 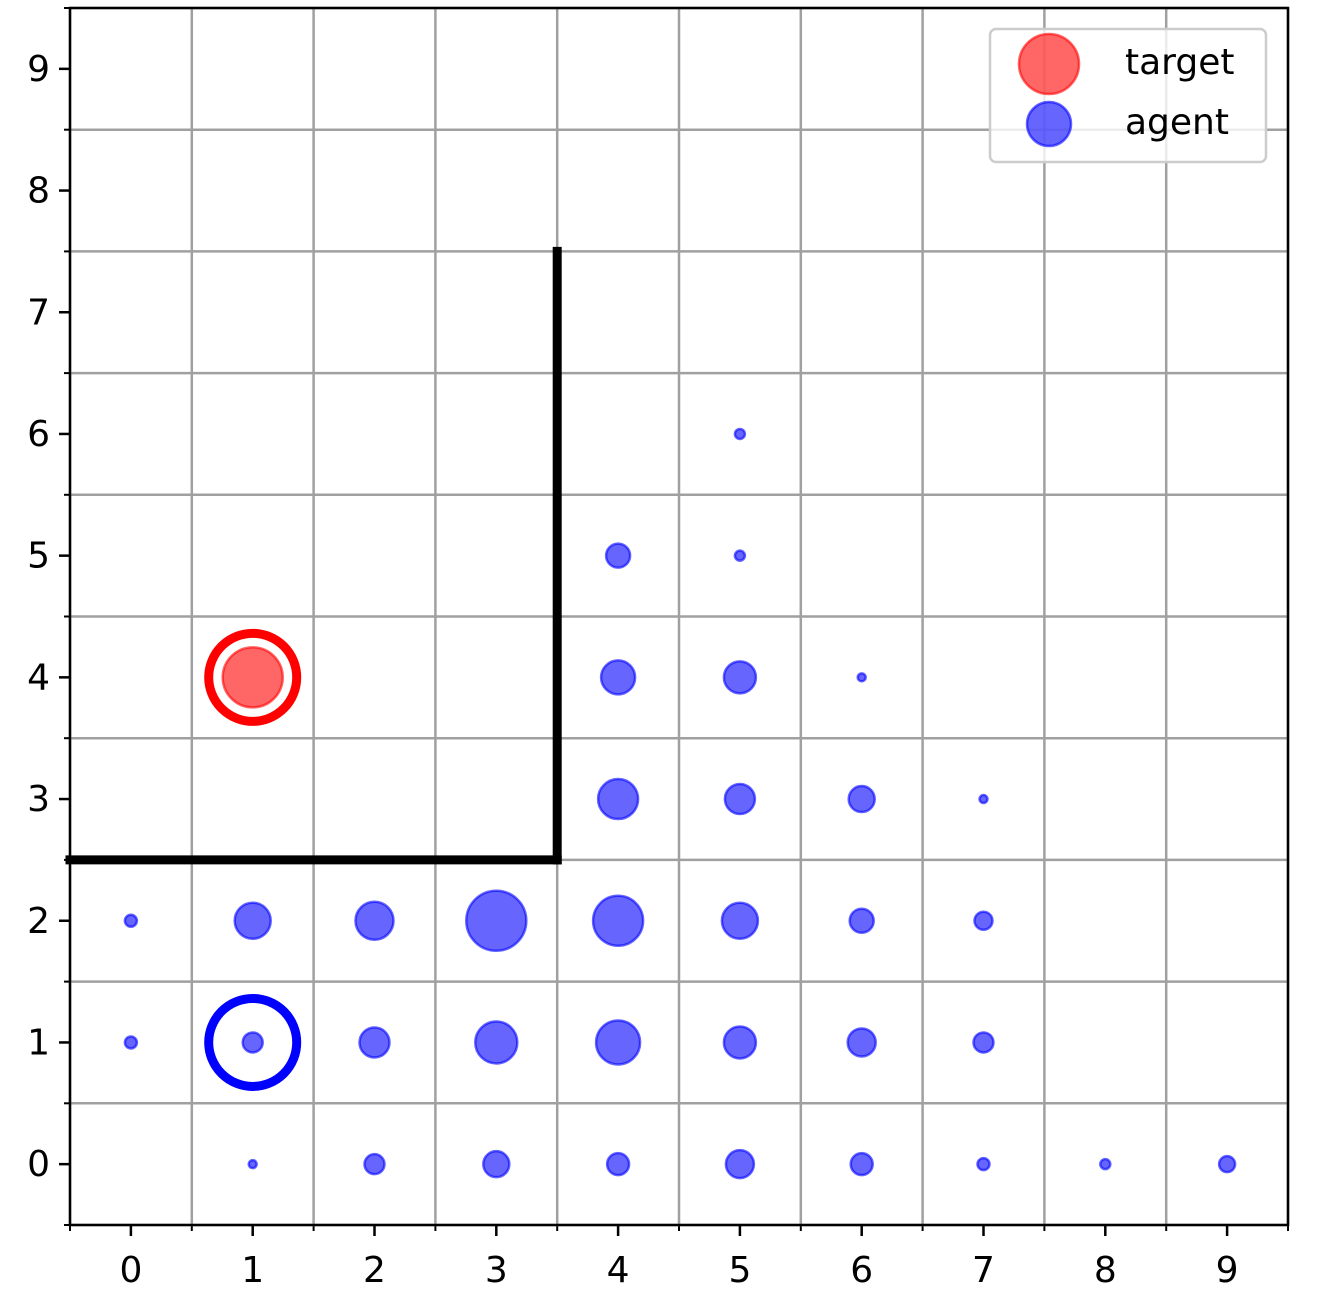 I want to click on y-tick-label: 1, so click(x=38, y=1042).